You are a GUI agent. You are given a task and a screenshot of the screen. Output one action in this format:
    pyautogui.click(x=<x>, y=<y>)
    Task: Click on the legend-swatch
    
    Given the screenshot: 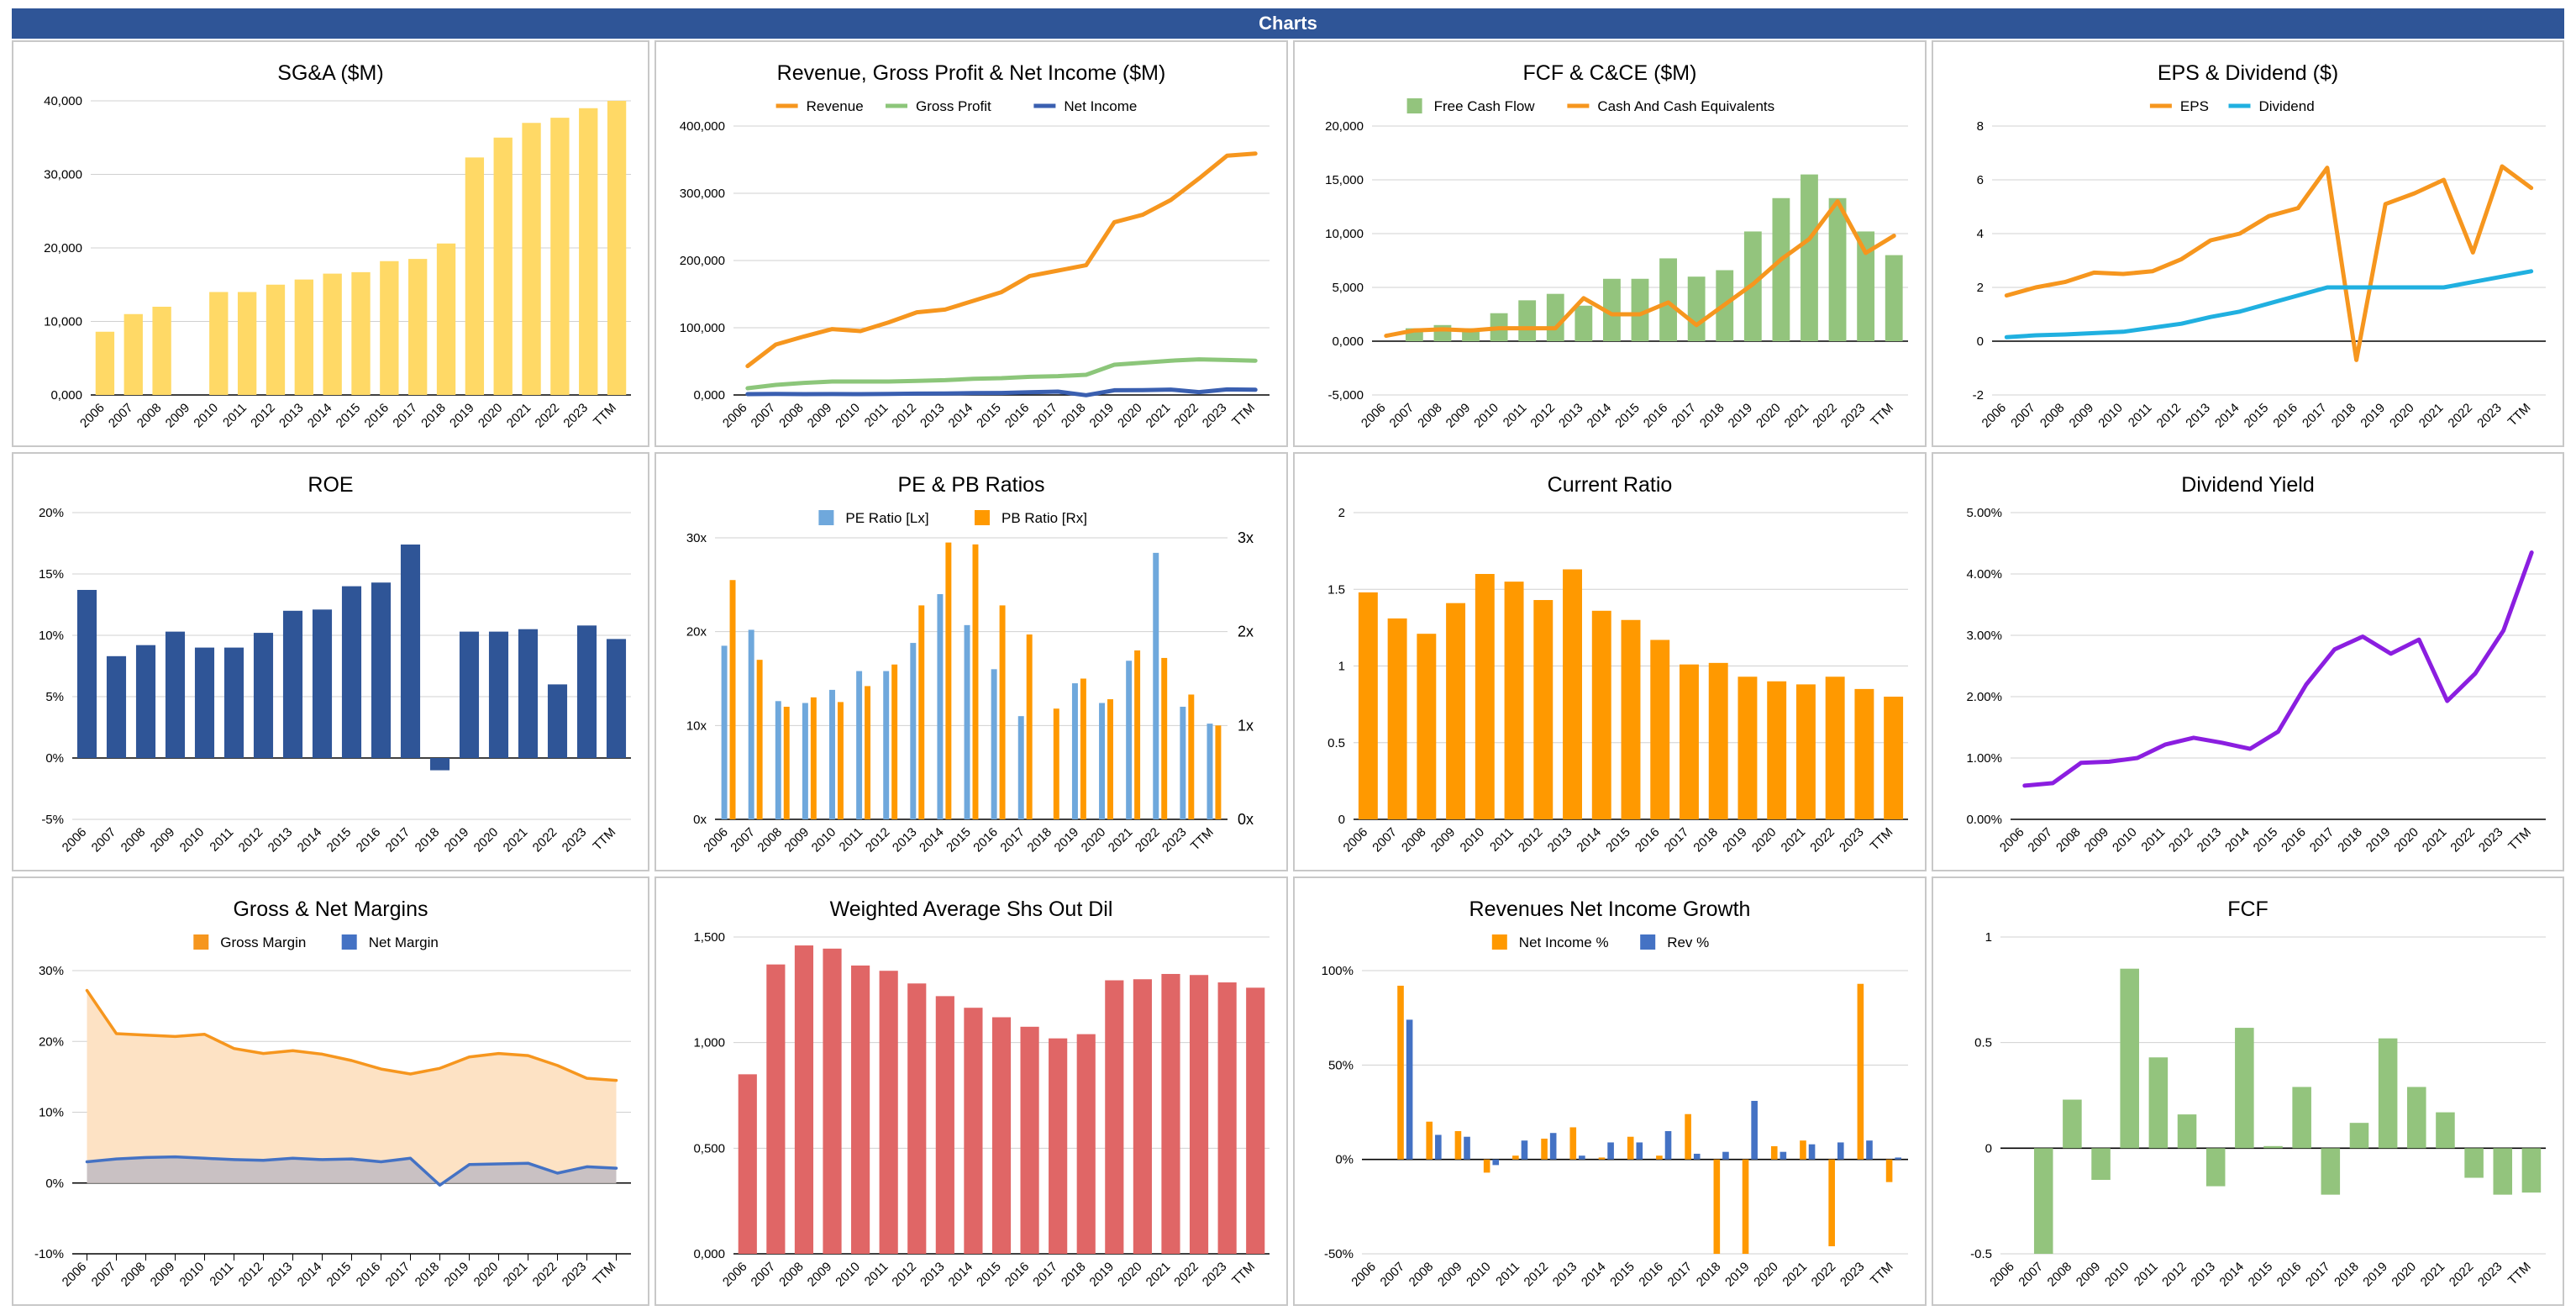 What is the action you would take?
    pyautogui.click(x=826, y=517)
    